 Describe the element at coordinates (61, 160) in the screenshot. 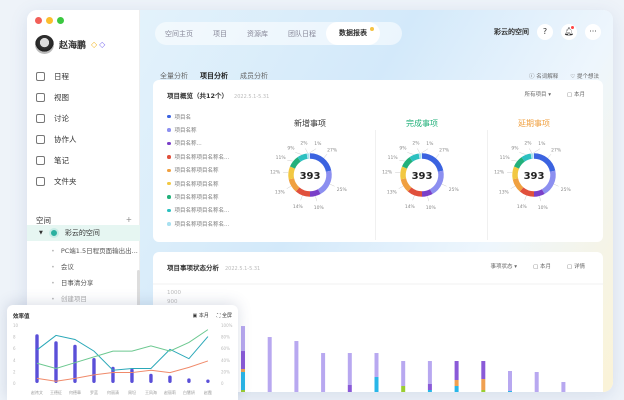

I see `sidebar-item-label: 笔记` at that location.